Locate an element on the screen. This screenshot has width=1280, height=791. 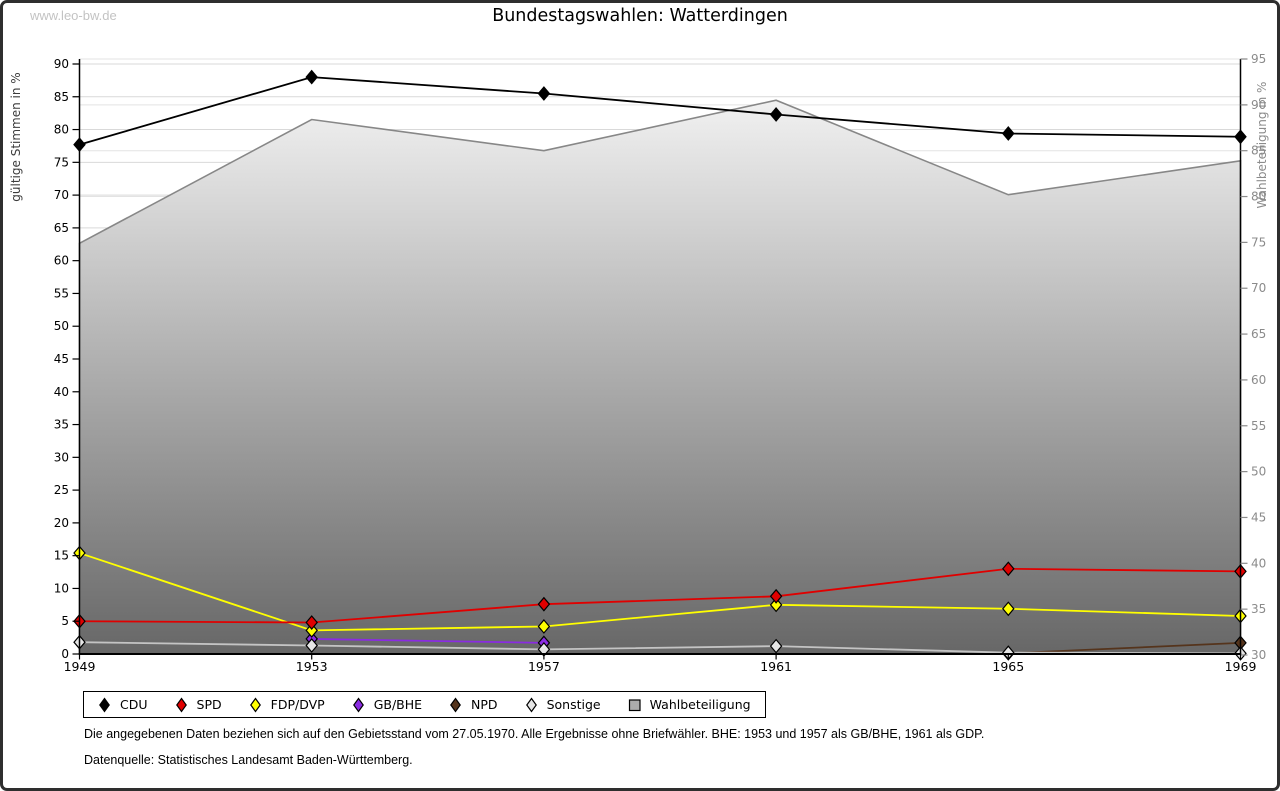
marker-cdu-1961 is located at coordinates (776, 114).